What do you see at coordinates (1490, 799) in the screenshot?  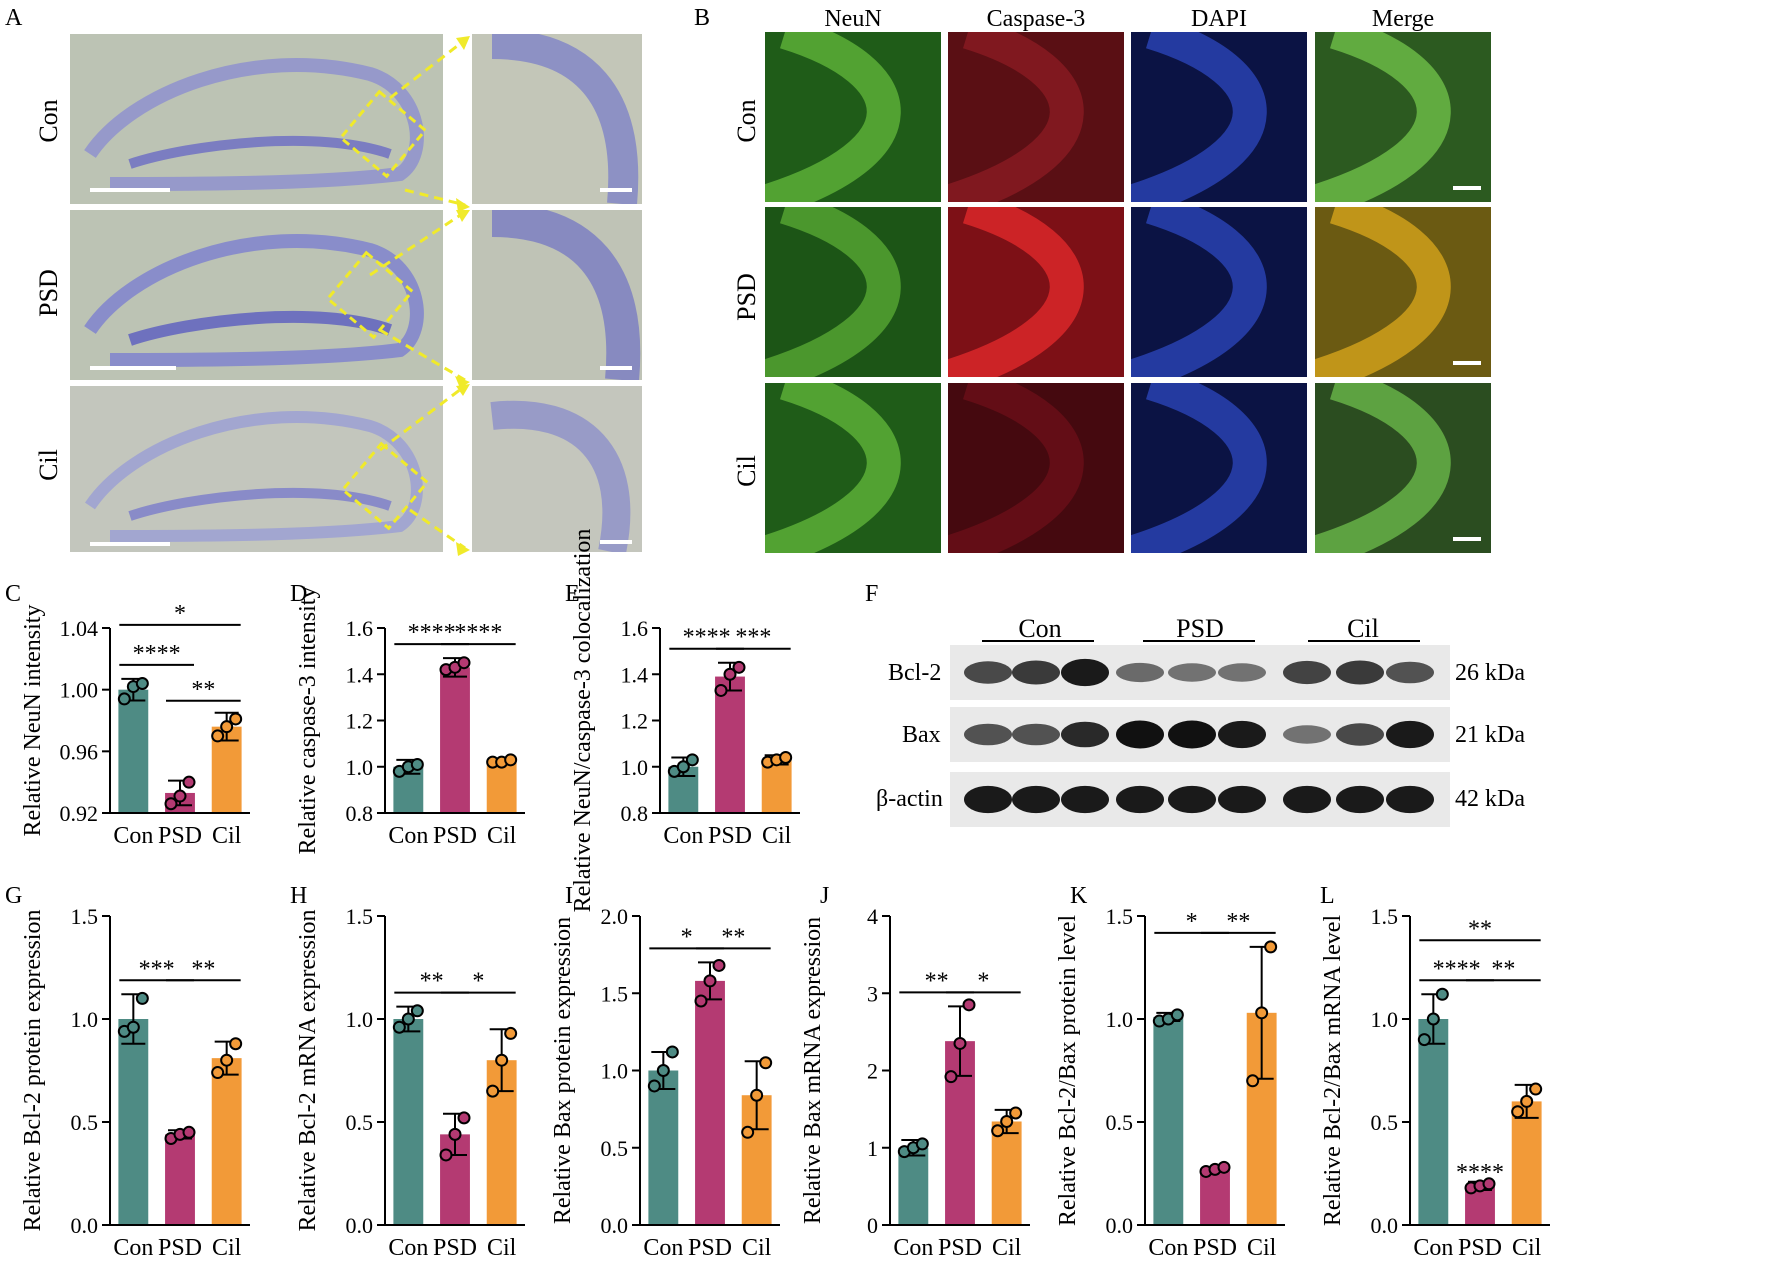 I see `wb-size-beta-actin: 42 kDa` at bounding box center [1490, 799].